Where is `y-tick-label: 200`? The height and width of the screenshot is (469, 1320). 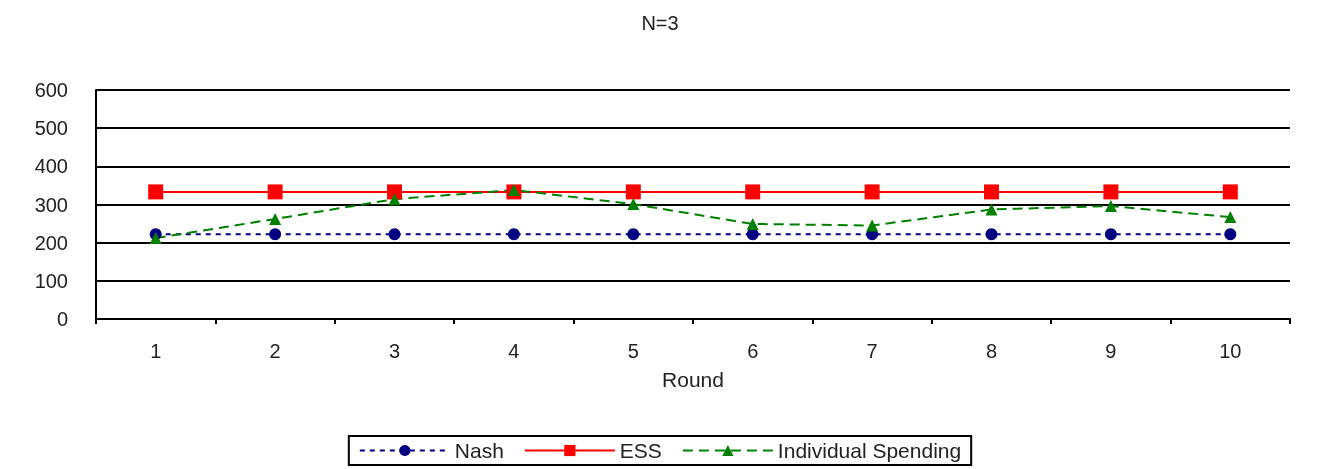 y-tick-label: 200 is located at coordinates (51, 242).